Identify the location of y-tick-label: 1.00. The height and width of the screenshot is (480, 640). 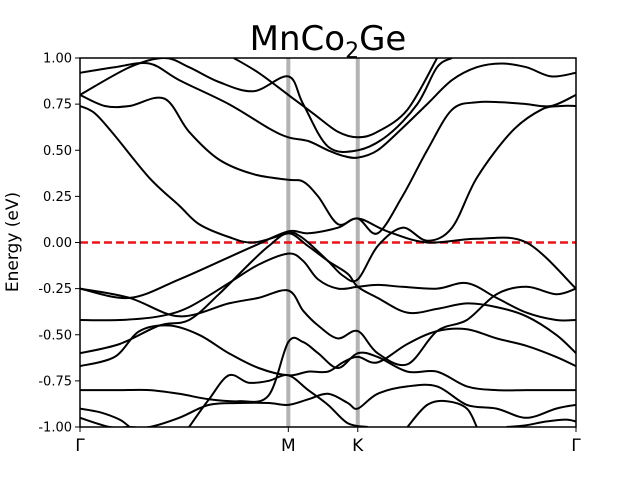
(57, 59).